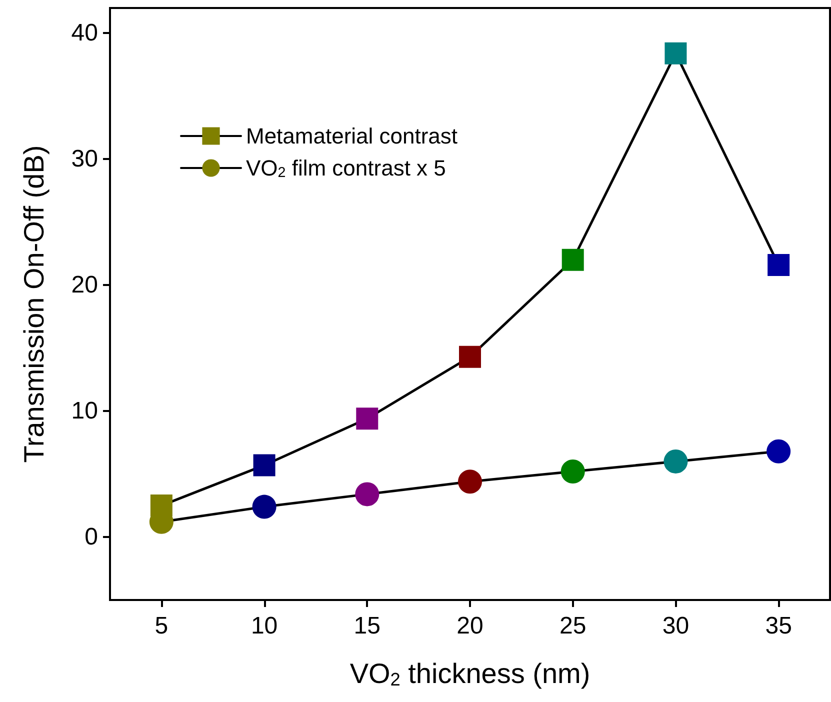 This screenshot has height=702, width=831. Describe the element at coordinates (91, 537) in the screenshot. I see `y-tick-label: 0` at that location.